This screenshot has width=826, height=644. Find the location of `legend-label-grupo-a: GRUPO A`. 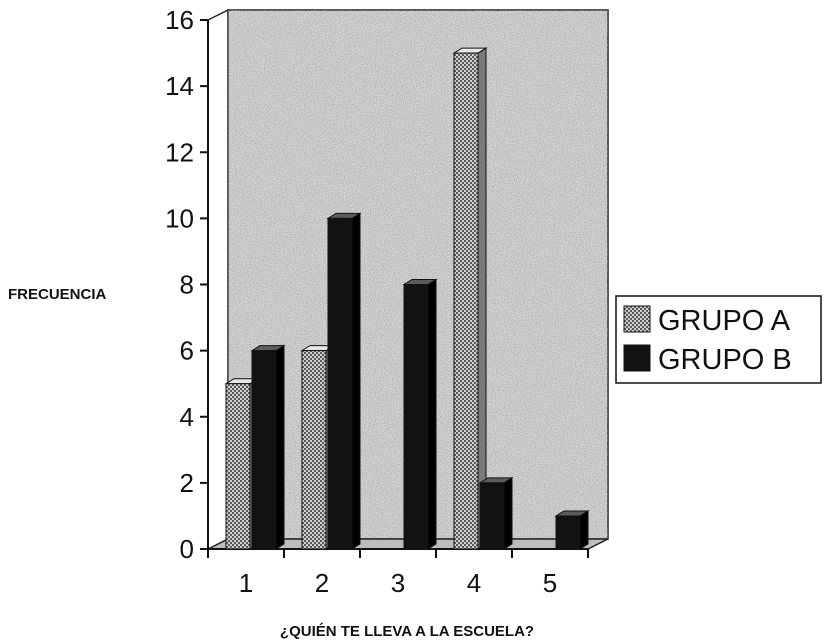

legend-label-grupo-a: GRUPO A is located at coordinates (724, 321).